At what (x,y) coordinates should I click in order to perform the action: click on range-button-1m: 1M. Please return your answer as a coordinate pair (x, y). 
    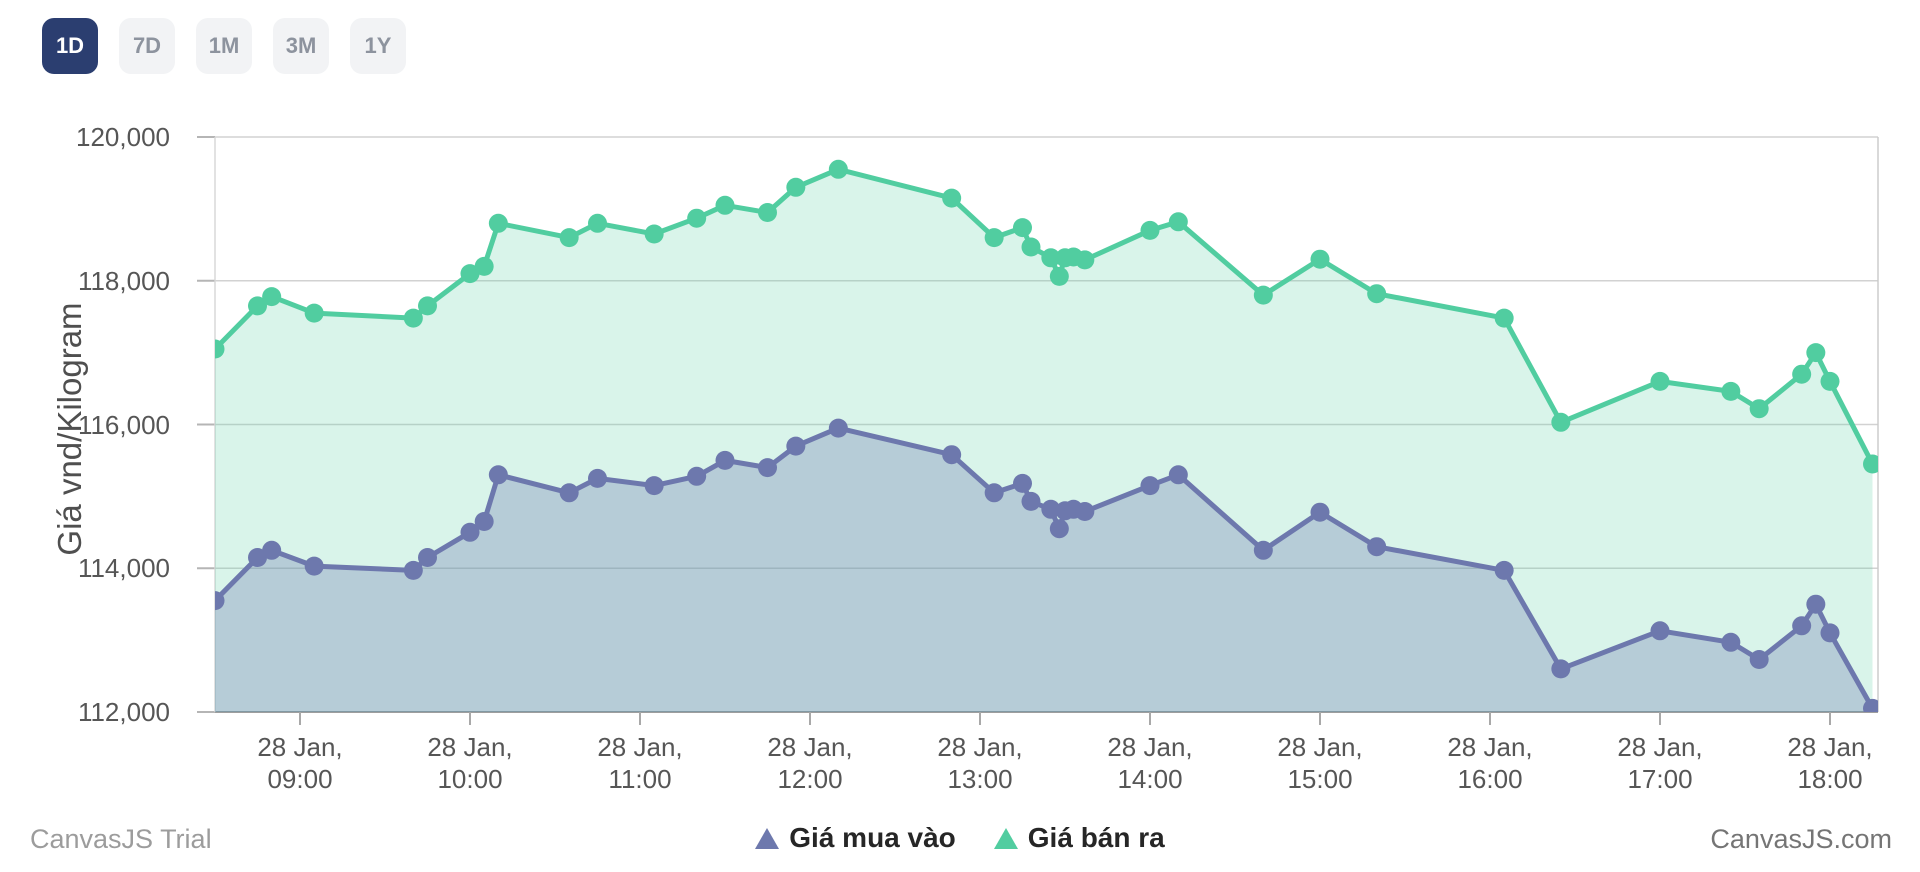
    Looking at the image, I should click on (224, 46).